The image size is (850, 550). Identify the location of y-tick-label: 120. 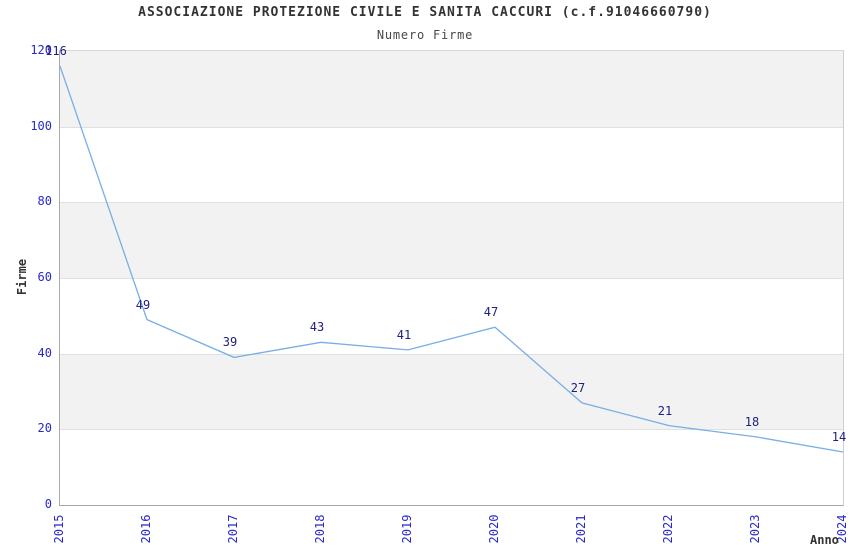
(41, 50).